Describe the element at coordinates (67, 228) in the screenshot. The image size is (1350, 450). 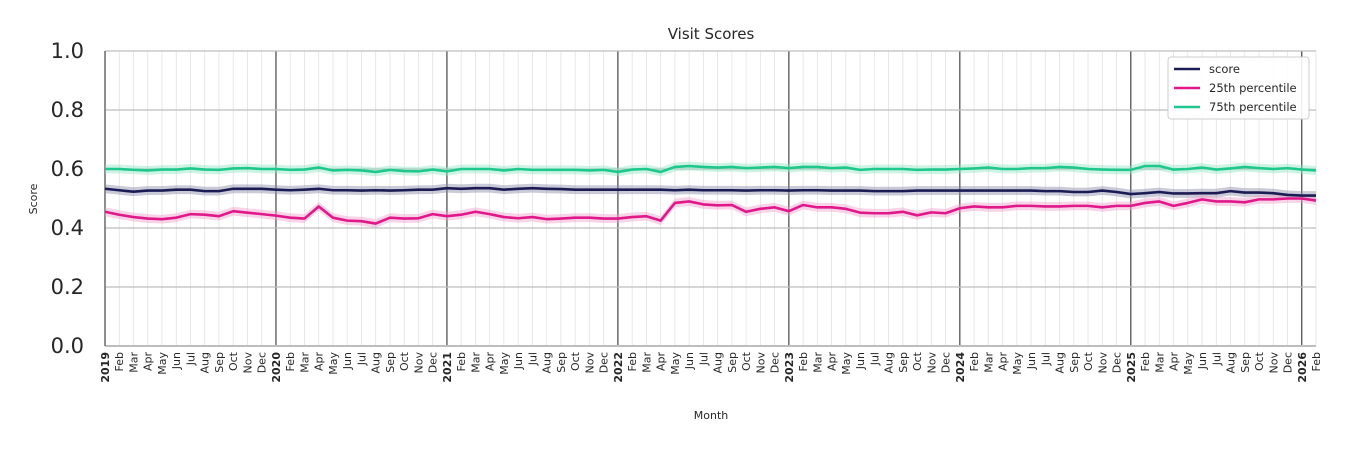
I see `y-tick-label: 0.4` at that location.